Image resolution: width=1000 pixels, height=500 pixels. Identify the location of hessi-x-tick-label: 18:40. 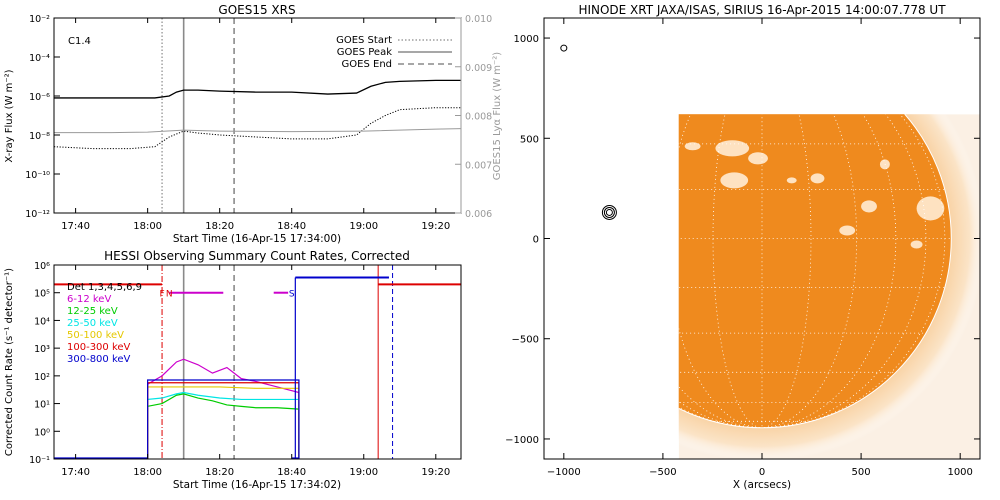
(291, 472).